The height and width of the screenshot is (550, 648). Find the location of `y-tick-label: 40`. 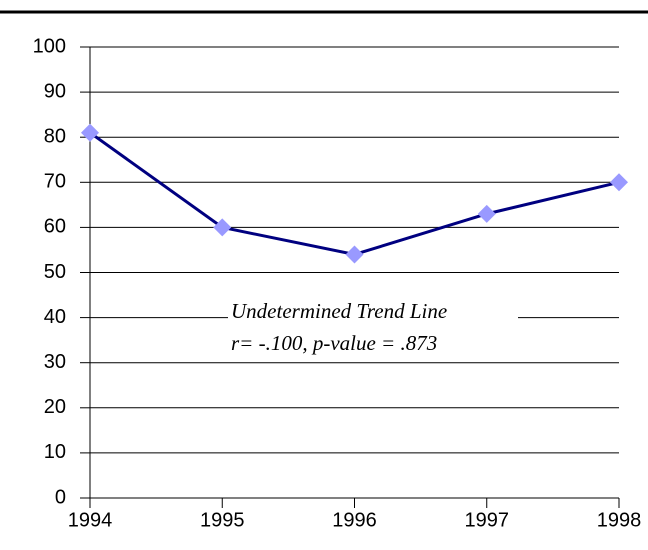

y-tick-label: 40 is located at coordinates (55, 317).